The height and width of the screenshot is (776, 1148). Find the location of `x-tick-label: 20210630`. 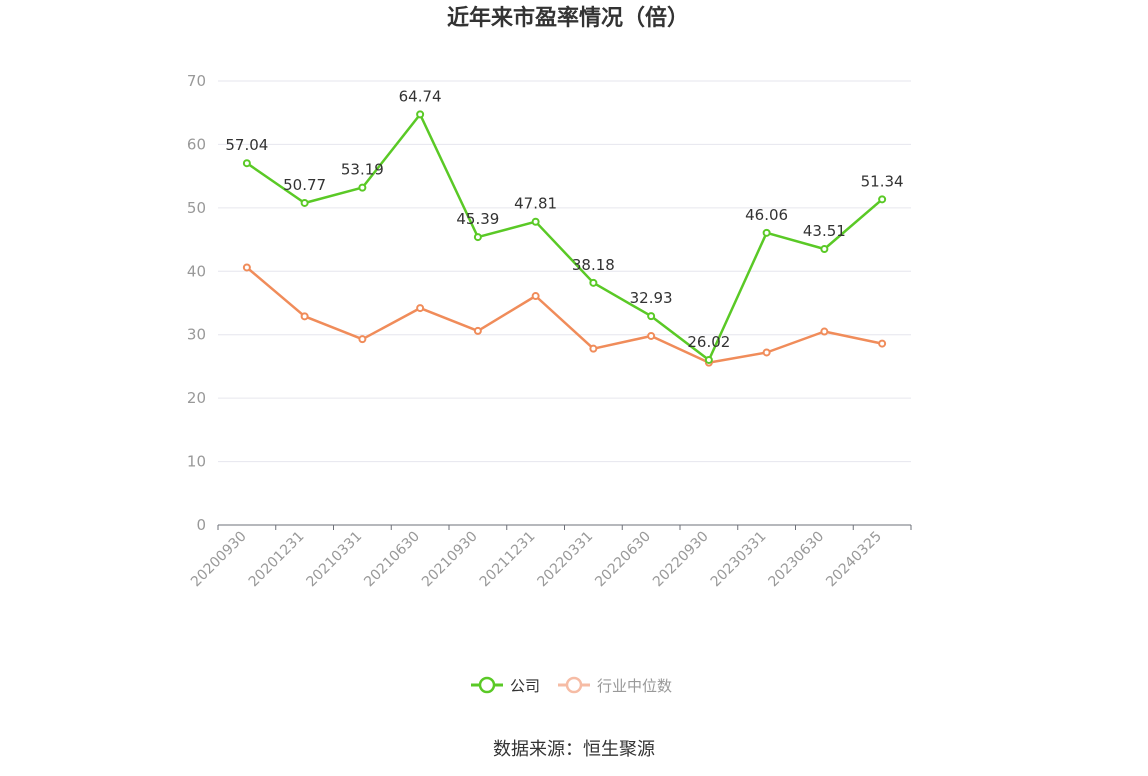

x-tick-label: 20210630 is located at coordinates (392, 560).